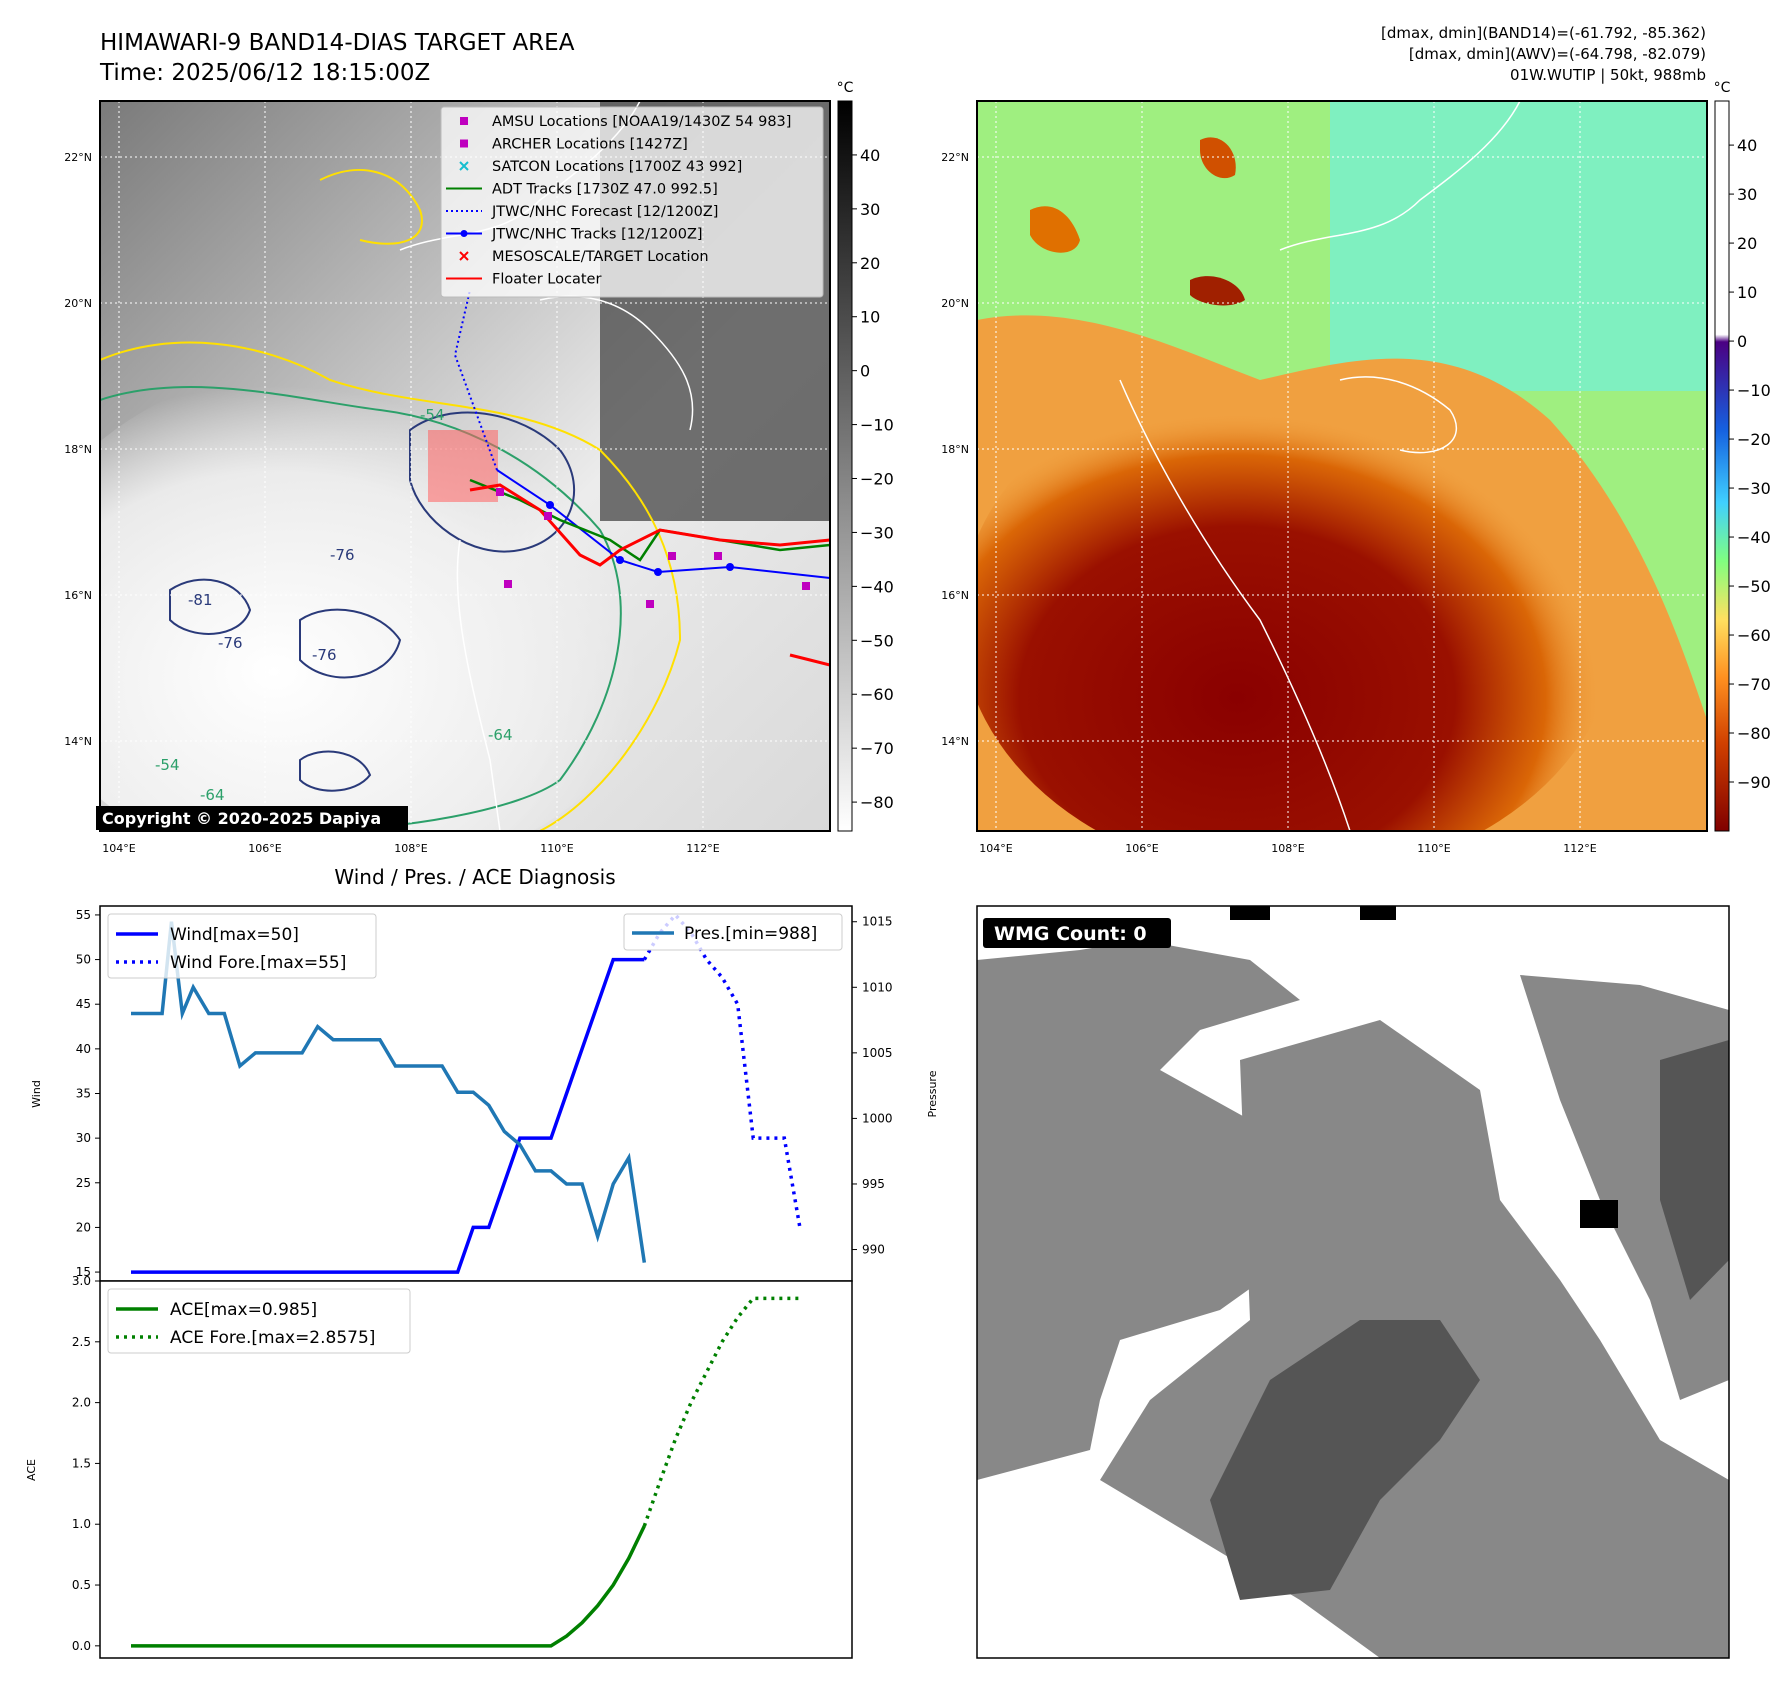 The image size is (1792, 1694). What do you see at coordinates (1722, 466) in the screenshot?
I see `awv-colorbar-bar` at bounding box center [1722, 466].